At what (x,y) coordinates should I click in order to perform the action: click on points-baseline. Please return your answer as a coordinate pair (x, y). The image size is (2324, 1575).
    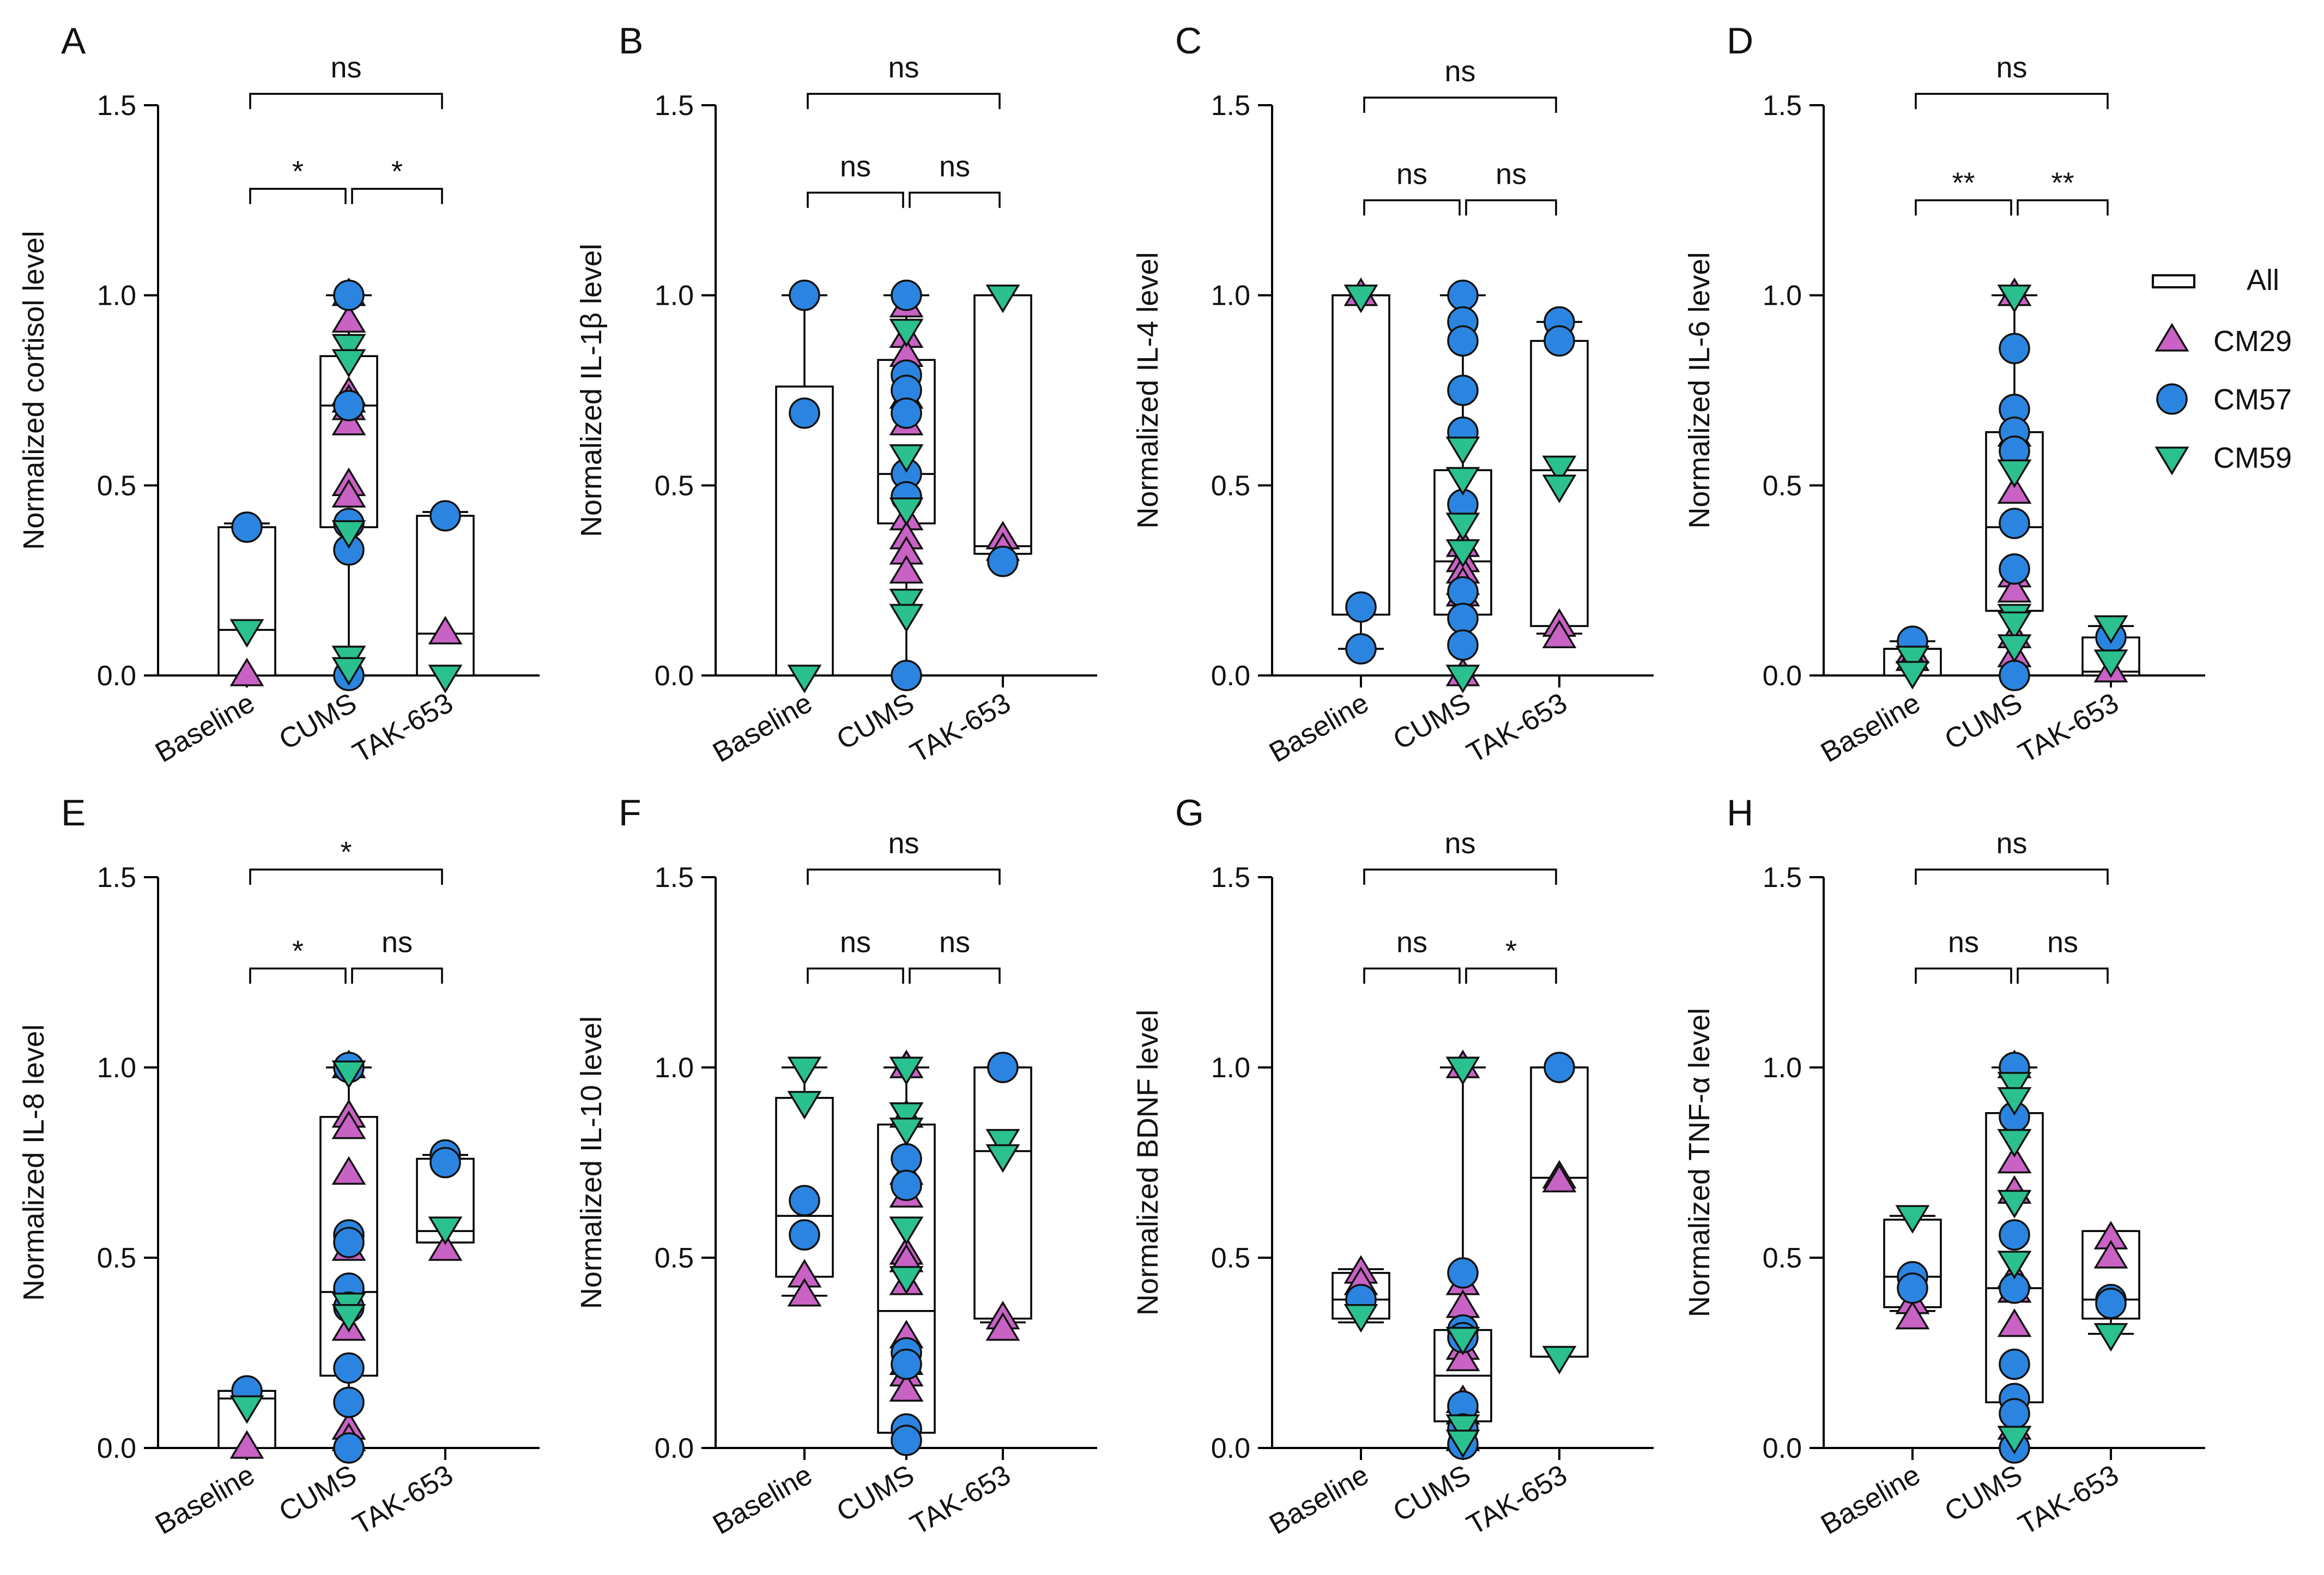
    Looking at the image, I should click on (247, 598).